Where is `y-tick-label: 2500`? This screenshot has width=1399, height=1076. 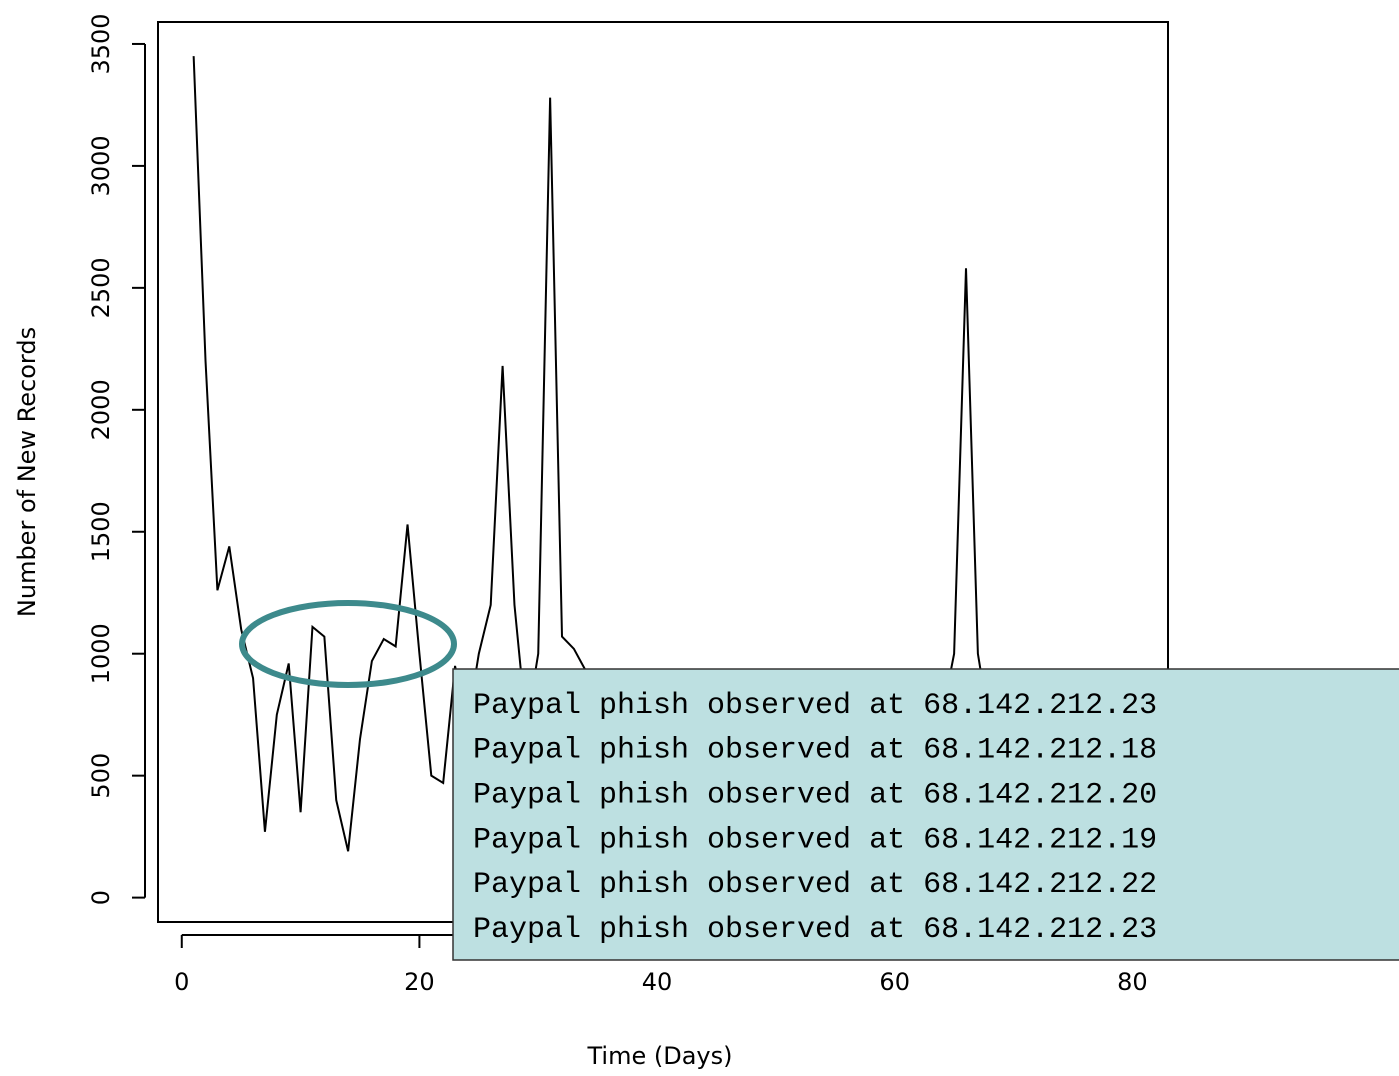
y-tick-label: 2500 is located at coordinates (101, 287).